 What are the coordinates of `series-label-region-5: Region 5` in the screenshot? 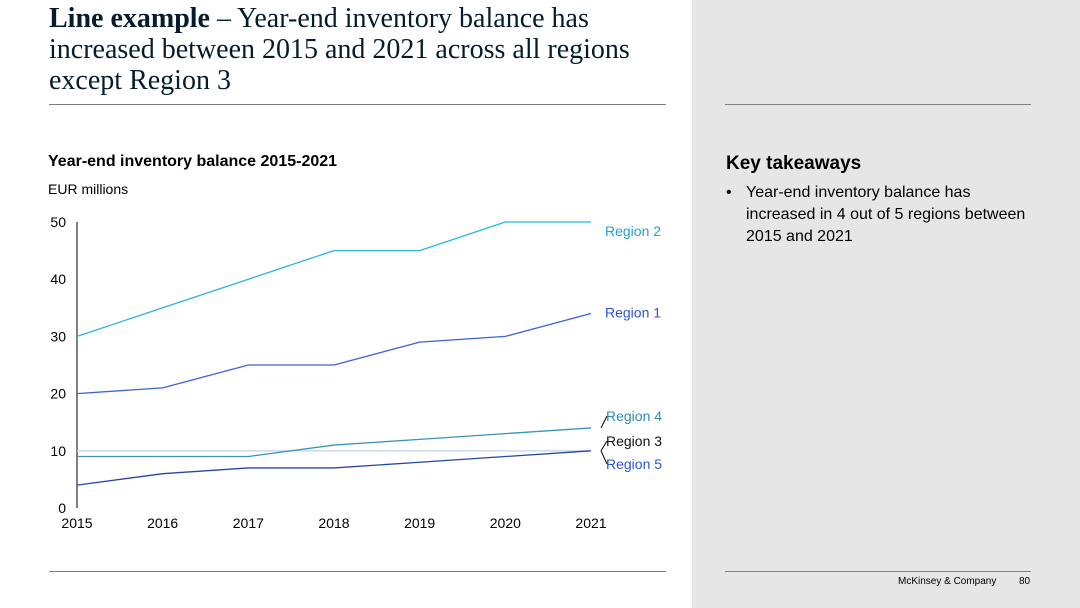 It's located at (634, 464).